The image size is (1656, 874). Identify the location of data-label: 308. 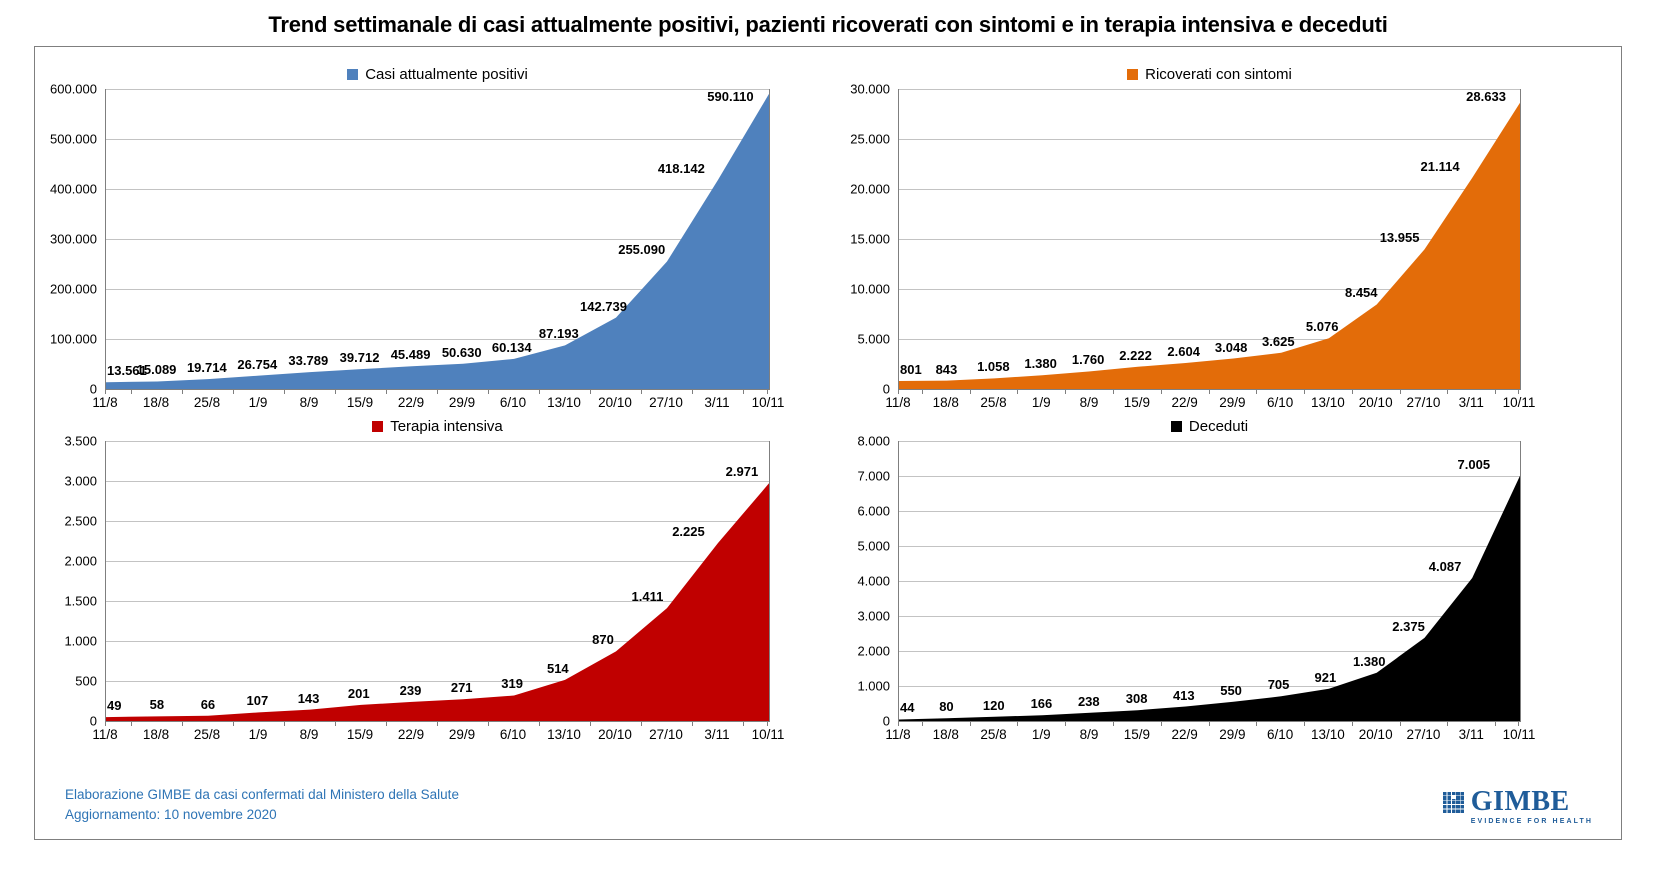
(1136, 699).